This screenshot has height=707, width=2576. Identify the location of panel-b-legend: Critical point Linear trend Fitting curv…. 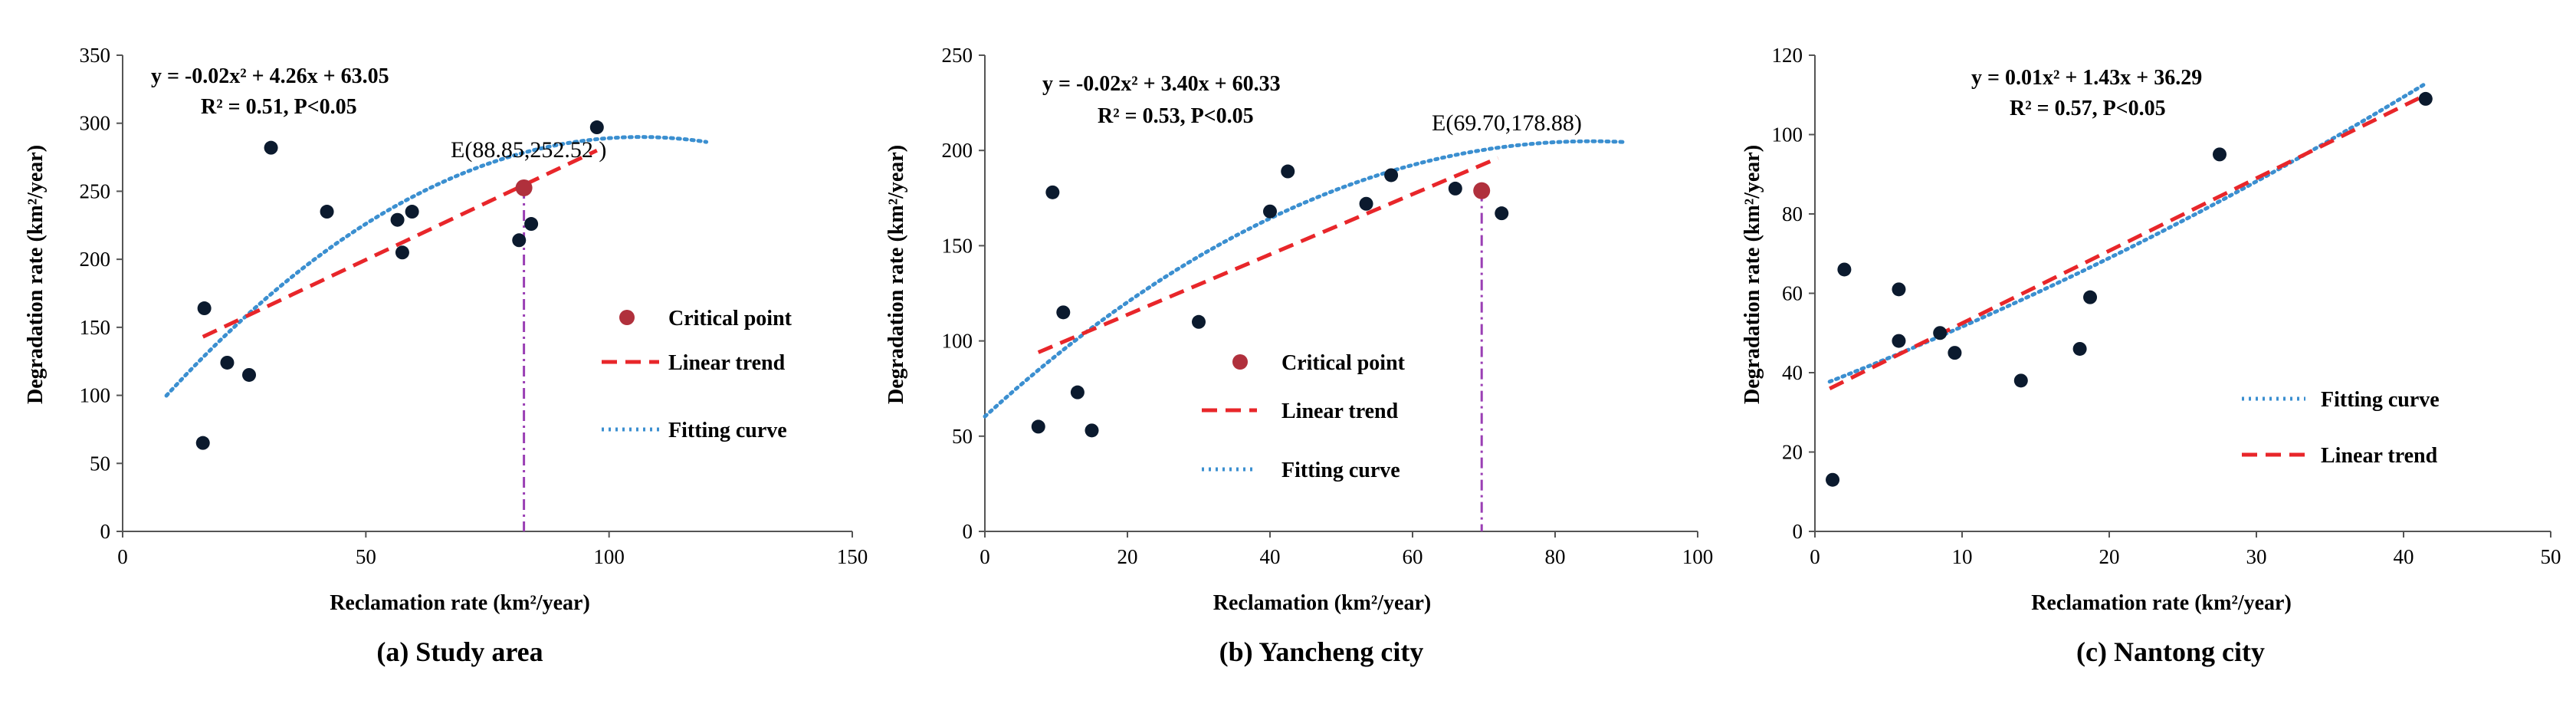
(1304, 416).